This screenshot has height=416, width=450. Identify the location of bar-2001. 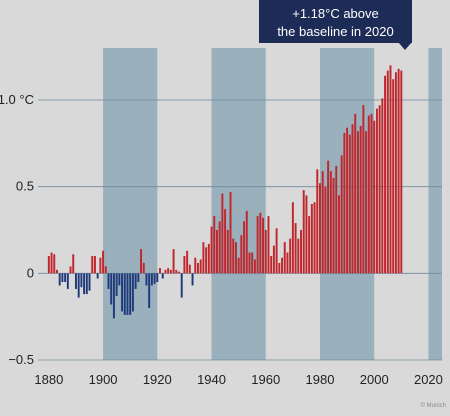
(376, 191).